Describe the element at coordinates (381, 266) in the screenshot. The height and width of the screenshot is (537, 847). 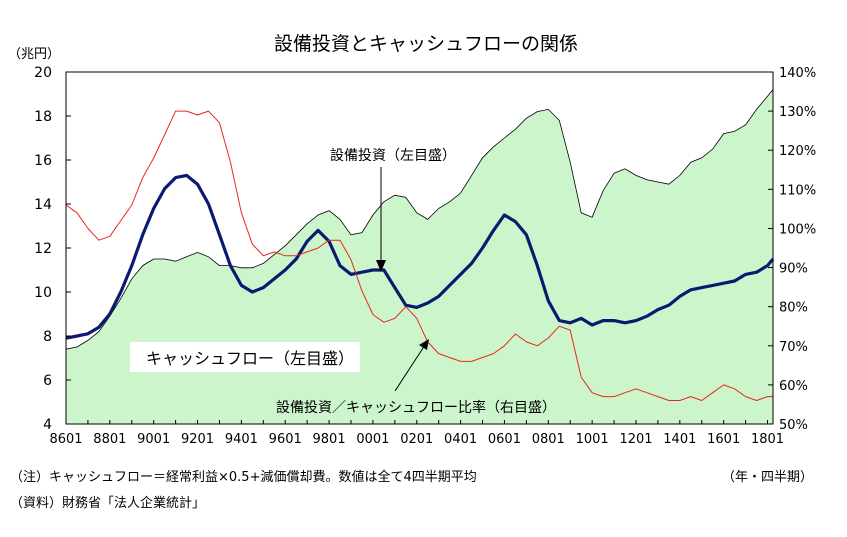
I see `investment-annotation-arrowhead` at that location.